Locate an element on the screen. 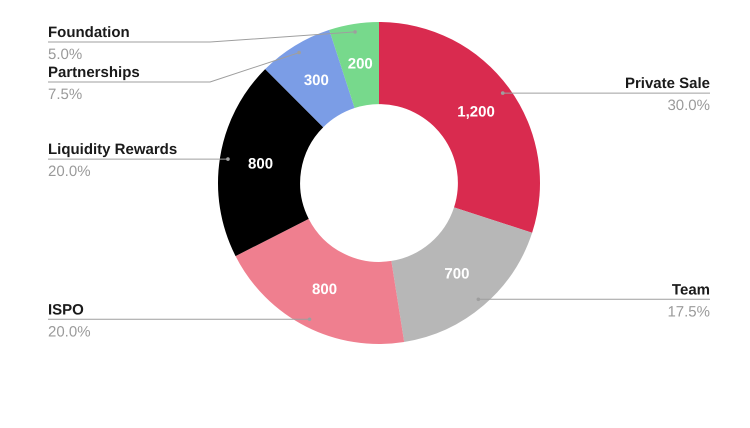 This screenshot has width=750, height=428. slice-label: Partnerships is located at coordinates (94, 72).